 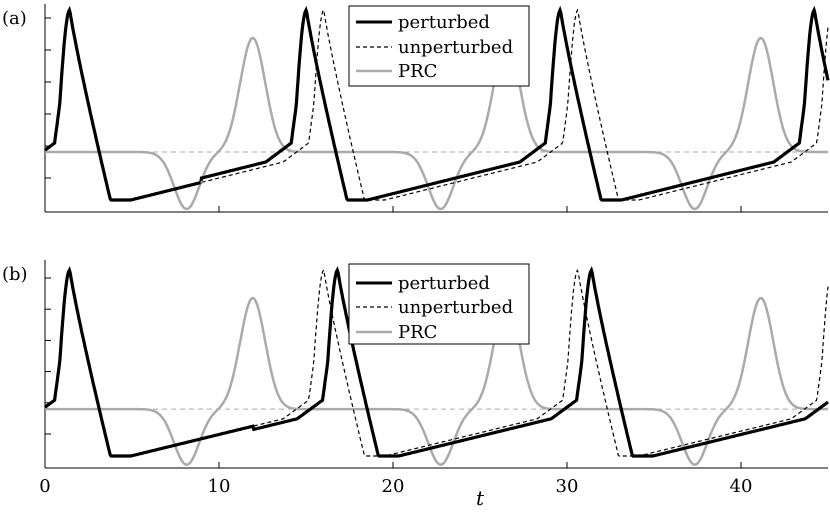 I want to click on panel-a-legend: perturbed unperturbed PRC, so click(x=439, y=46).